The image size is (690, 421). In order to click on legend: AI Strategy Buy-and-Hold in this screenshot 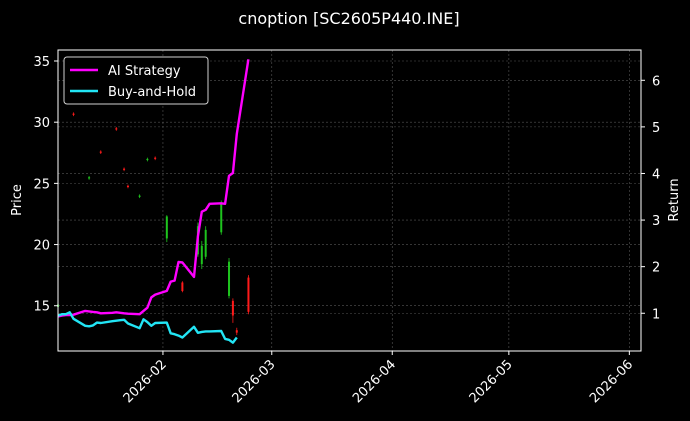, I will do `click(136, 80)`.